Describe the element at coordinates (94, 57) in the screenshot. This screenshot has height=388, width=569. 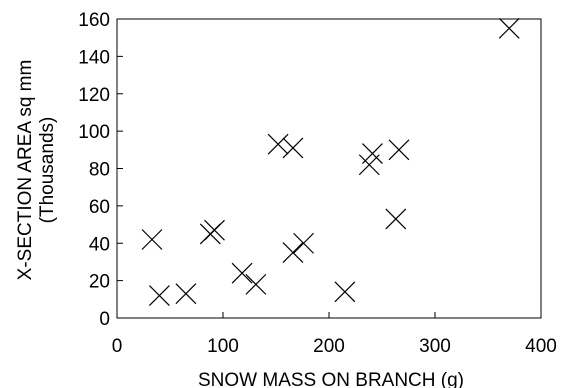
I see `y-tick-label: 140` at that location.